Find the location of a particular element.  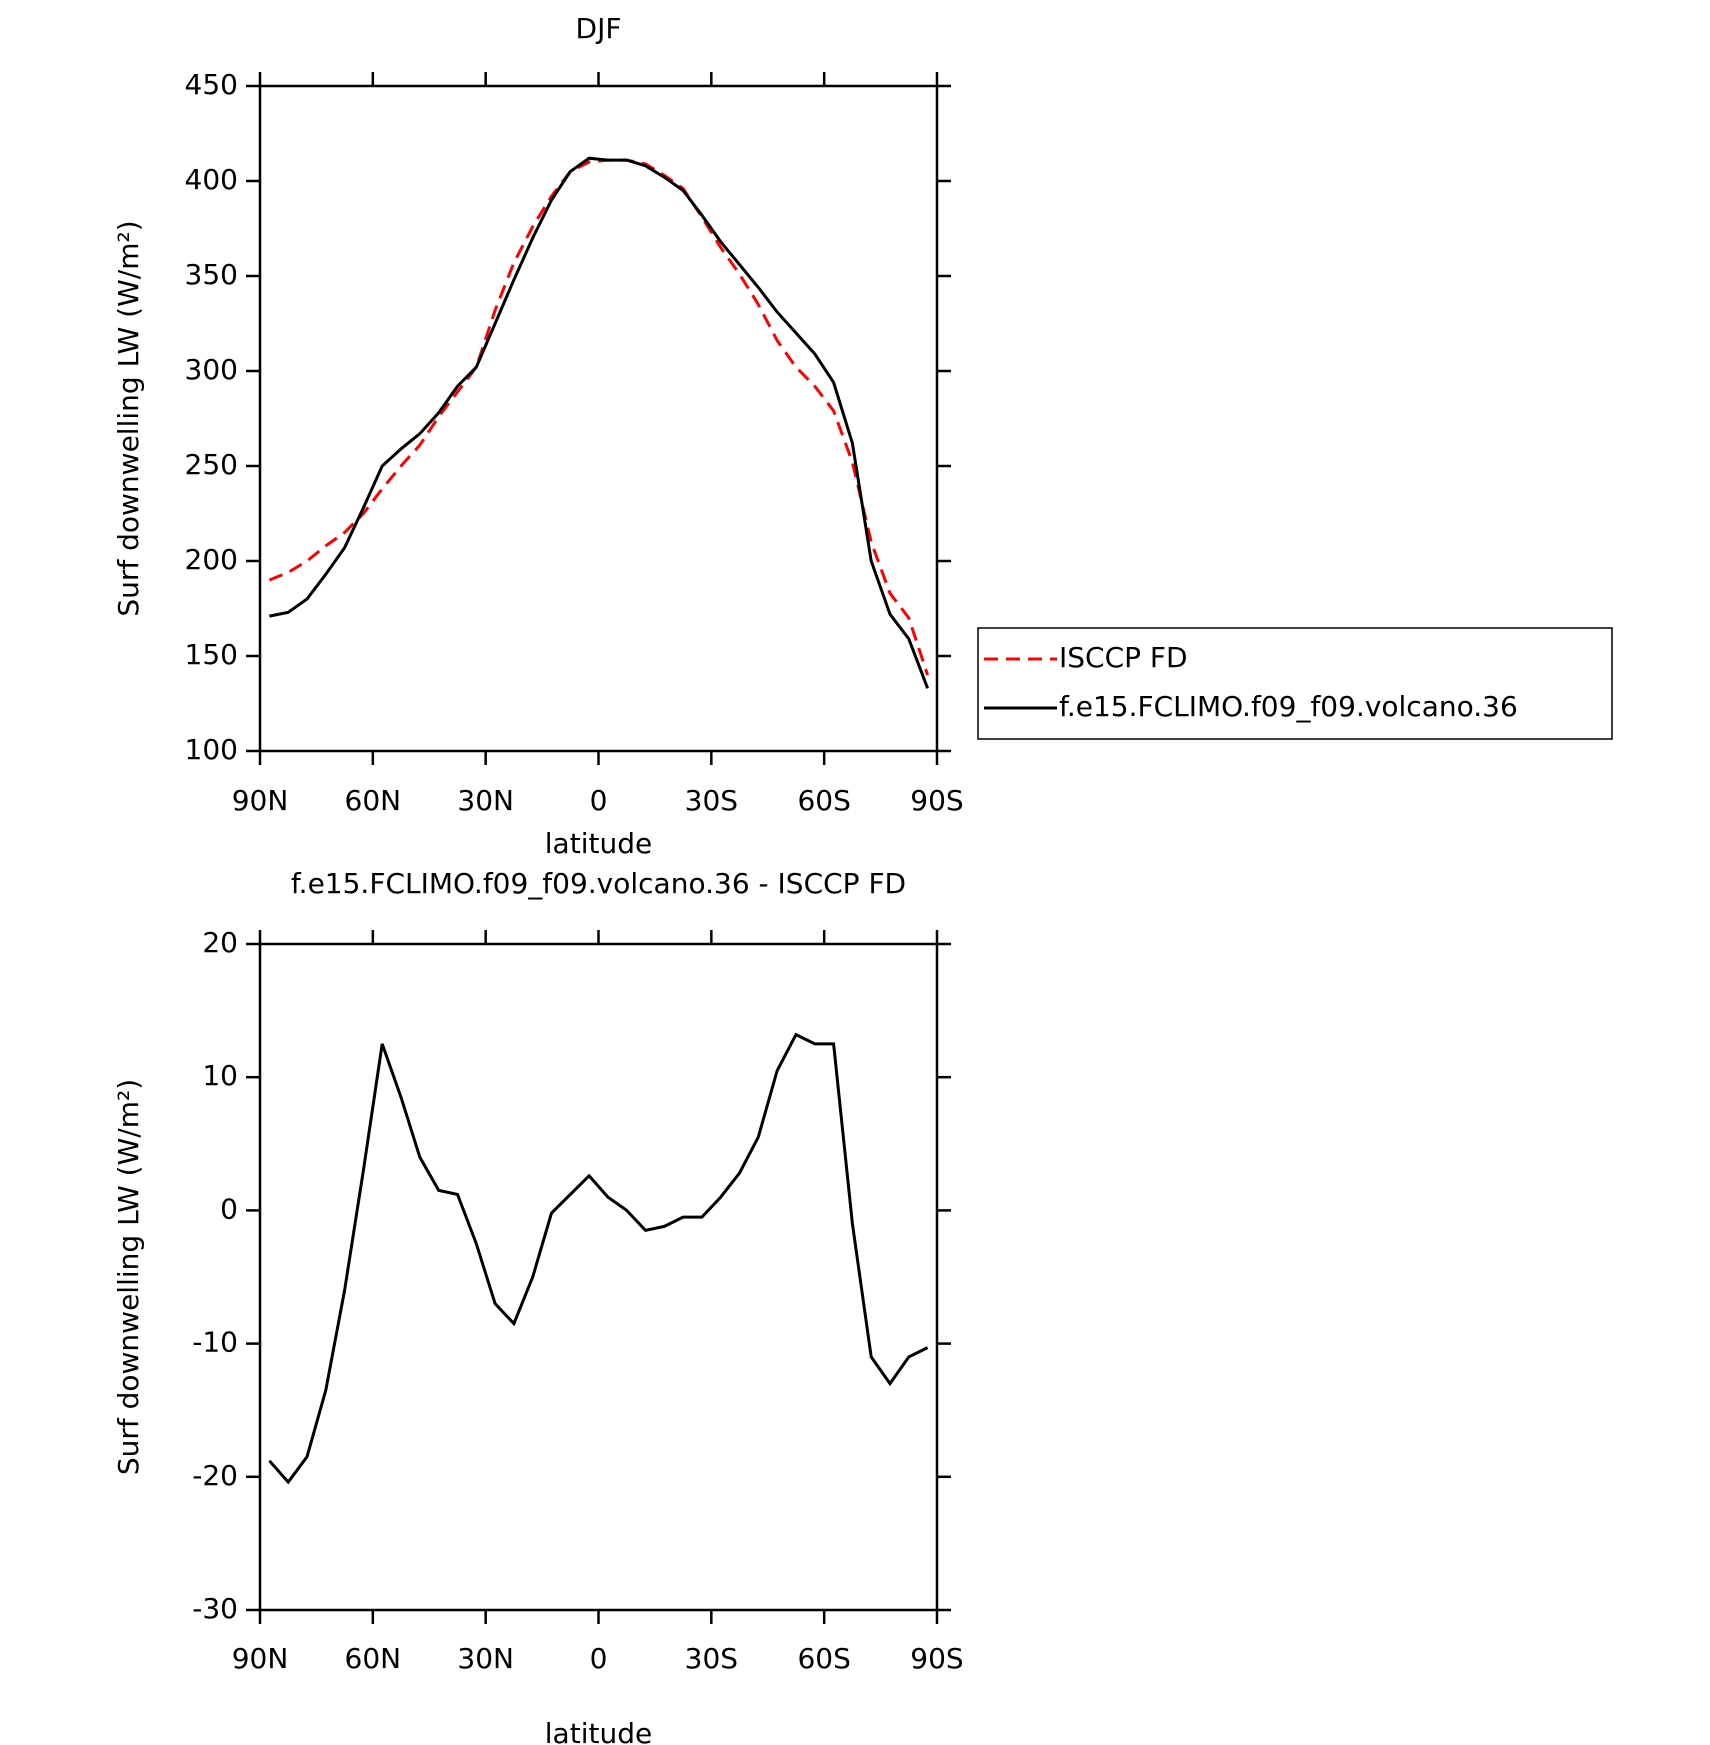

y-tick-label: 200 is located at coordinates (211, 559).